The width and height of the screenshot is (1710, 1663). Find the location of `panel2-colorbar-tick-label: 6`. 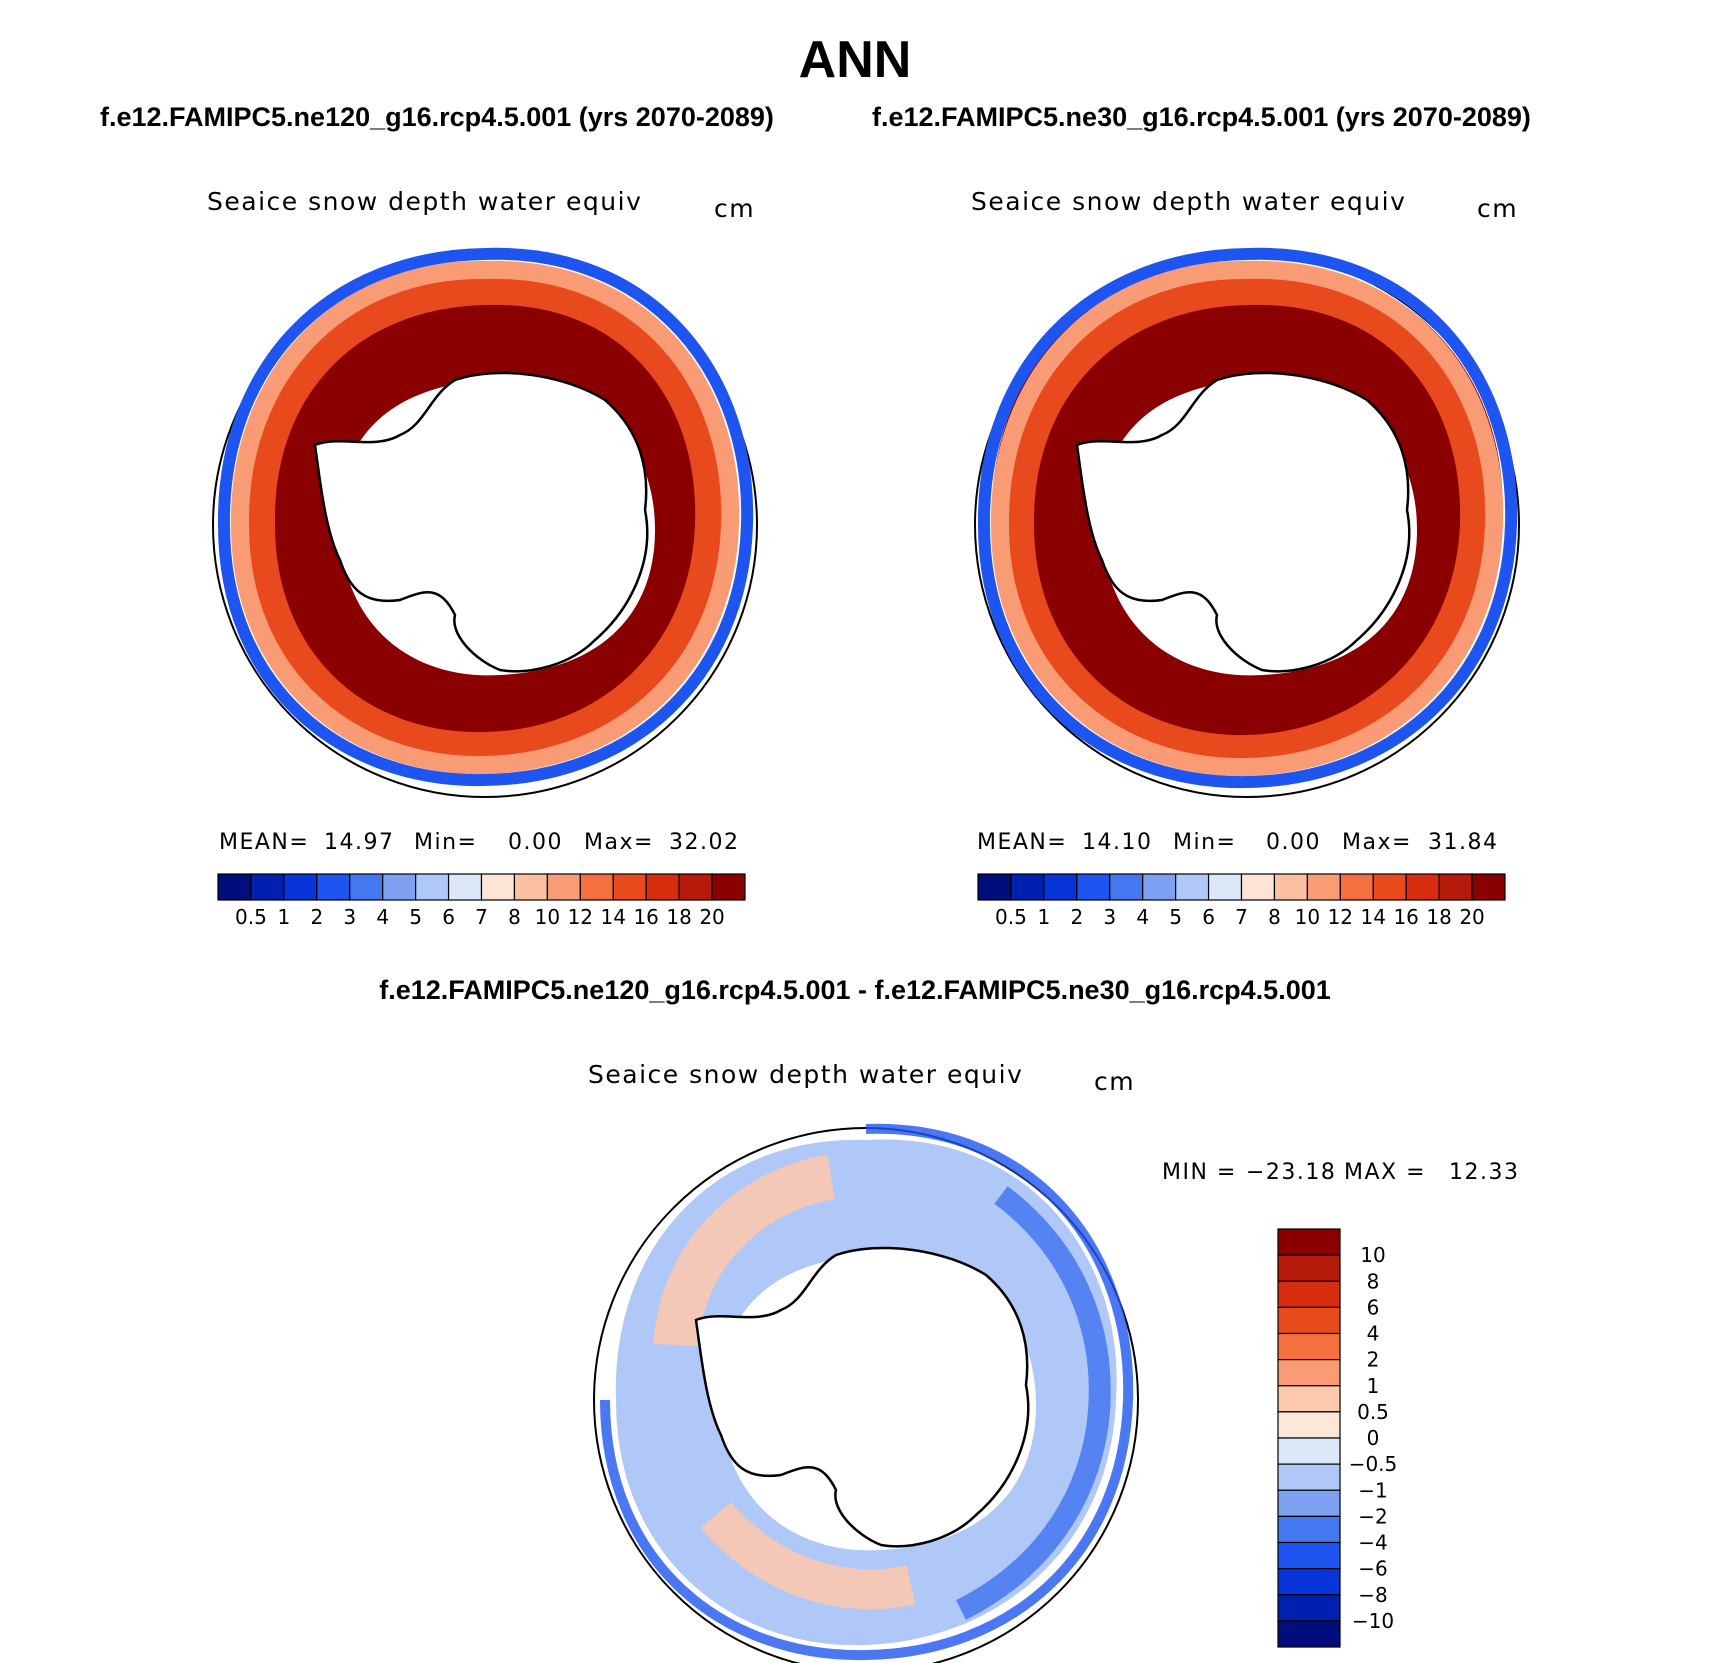

panel2-colorbar-tick-label: 6 is located at coordinates (1208, 917).